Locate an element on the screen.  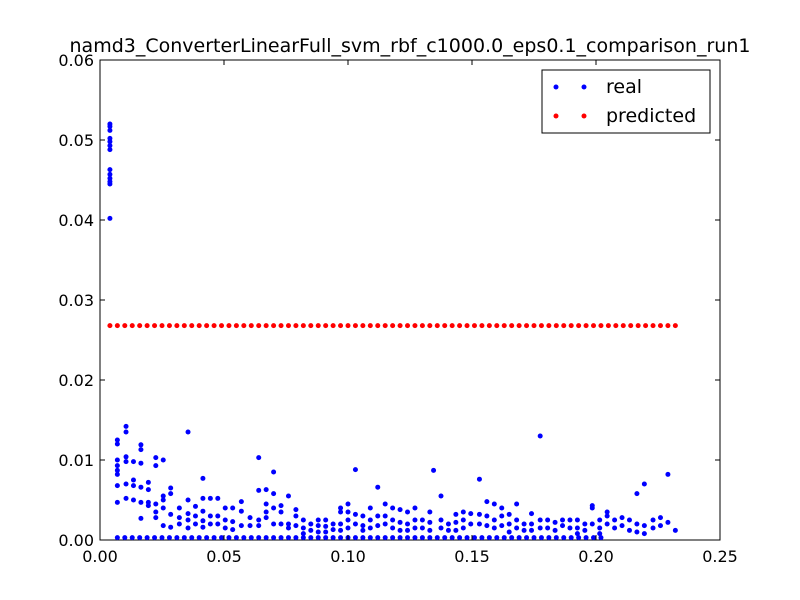
y-tick-label: 0.04 is located at coordinates (76, 220).